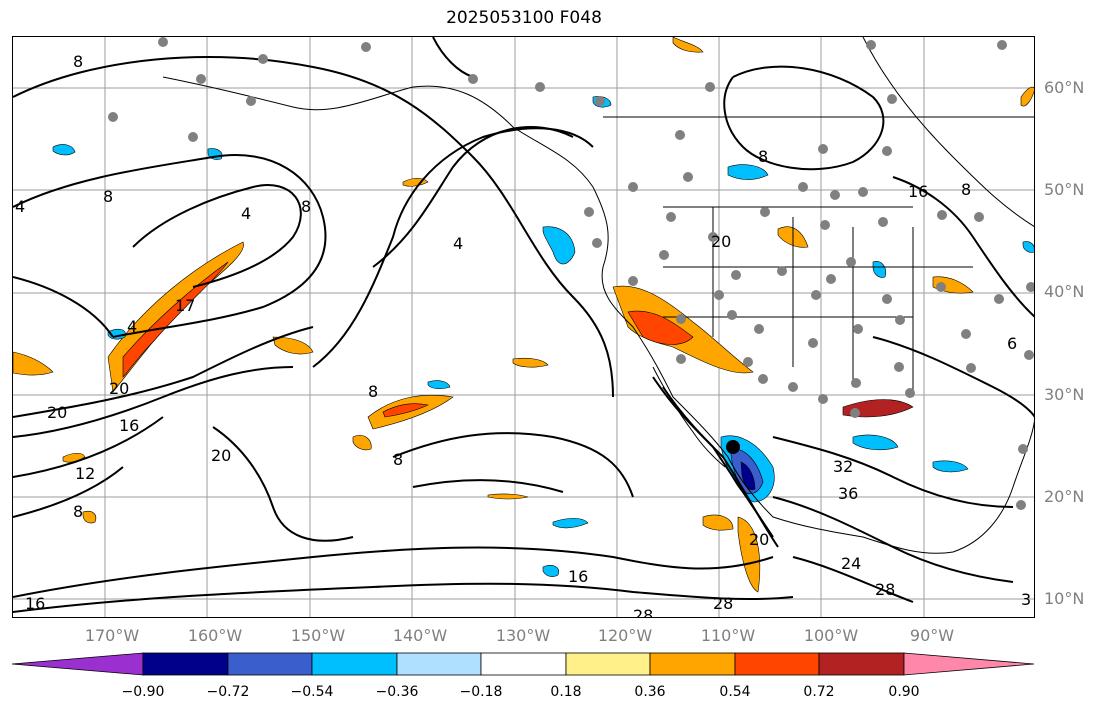  I want to click on contour-label: 32, so click(843, 466).